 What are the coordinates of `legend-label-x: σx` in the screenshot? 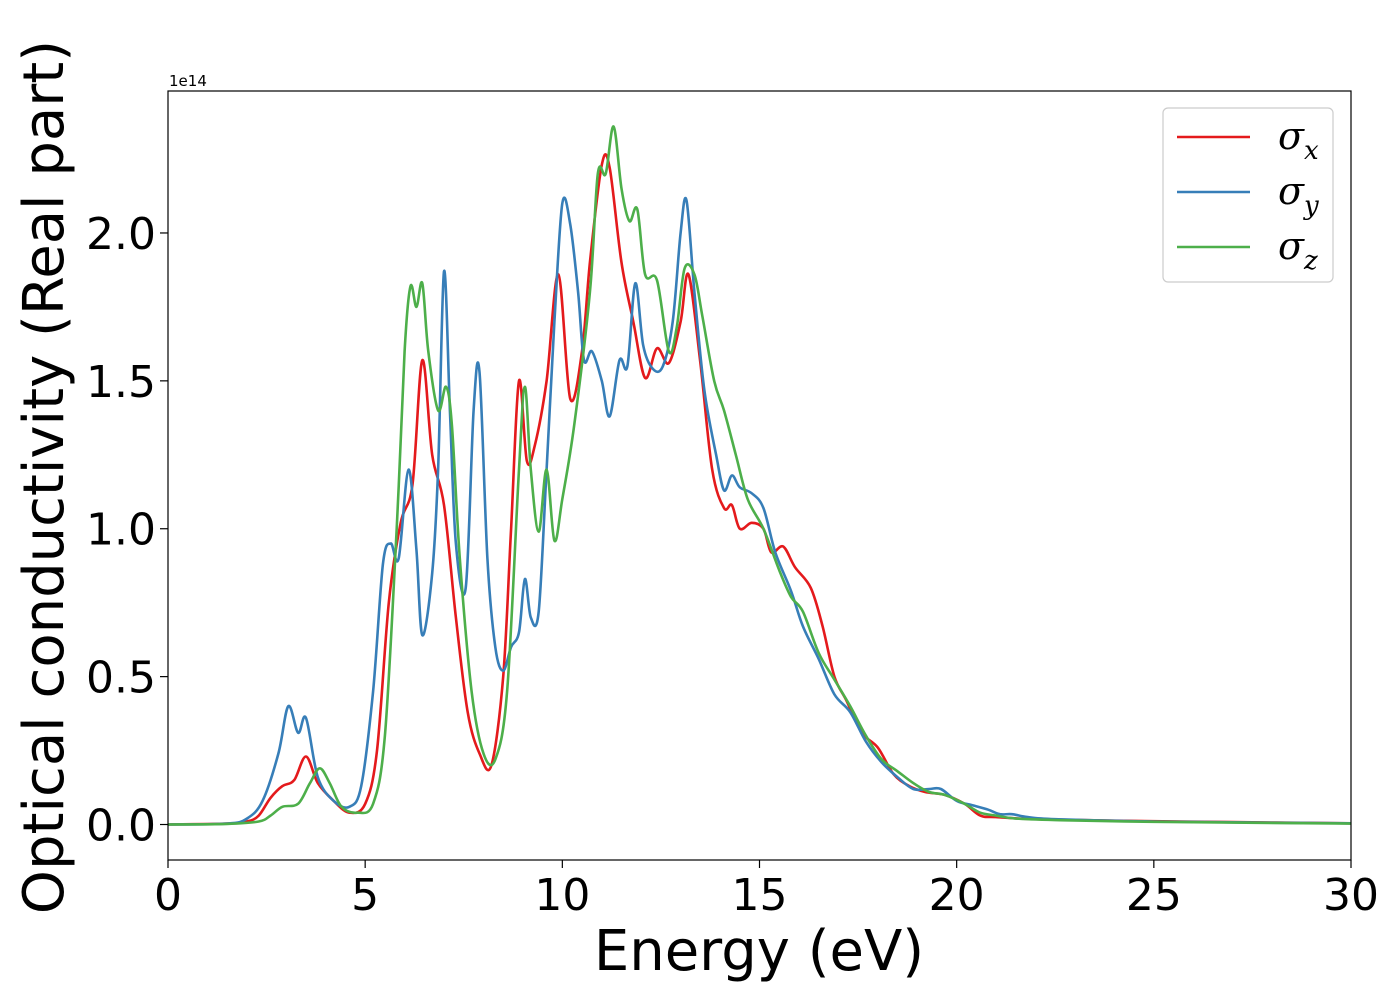 It's located at (1298, 140).